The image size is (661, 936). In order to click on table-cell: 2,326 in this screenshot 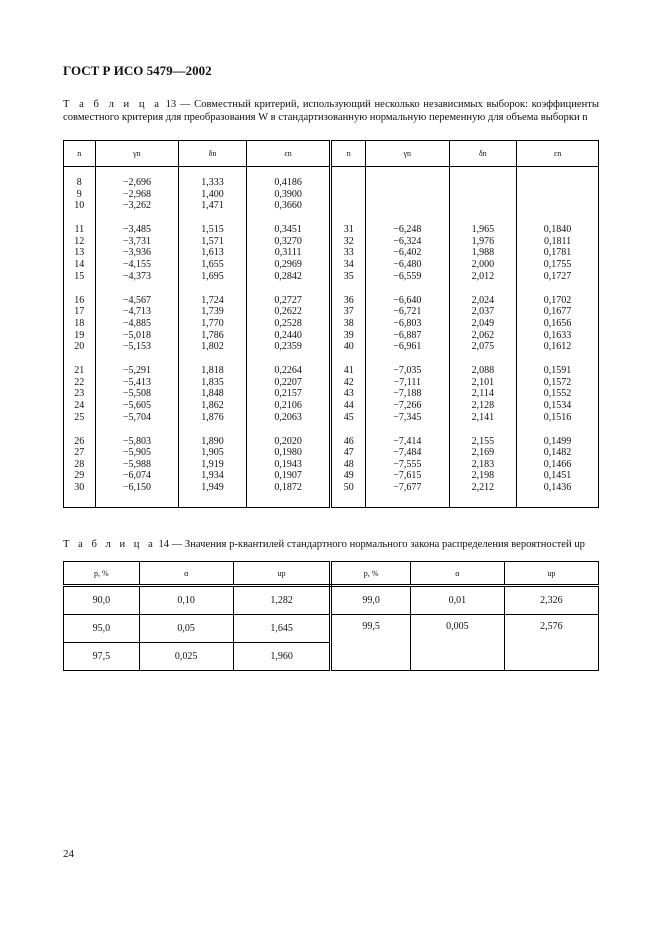, I will do `click(551, 600)`.